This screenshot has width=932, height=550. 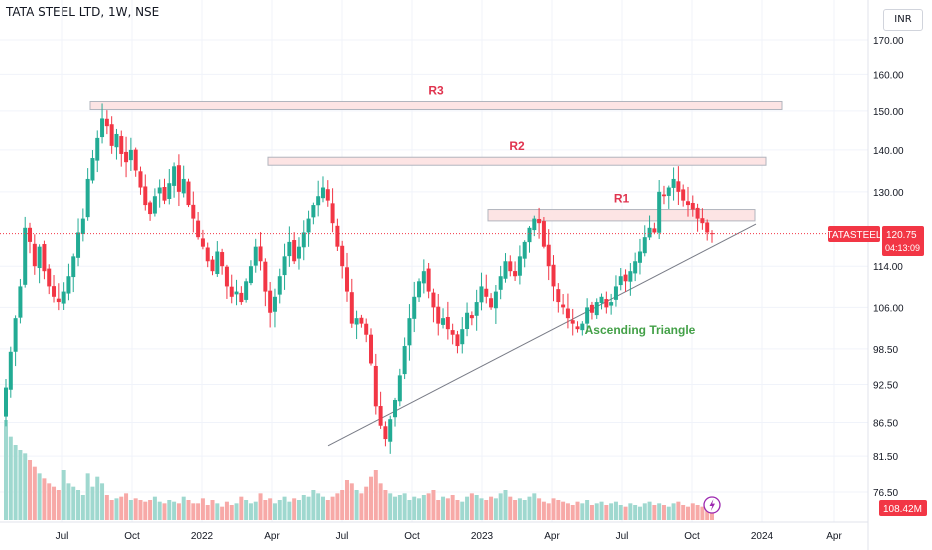 I want to click on volume-tag: 108.42M, so click(x=903, y=508).